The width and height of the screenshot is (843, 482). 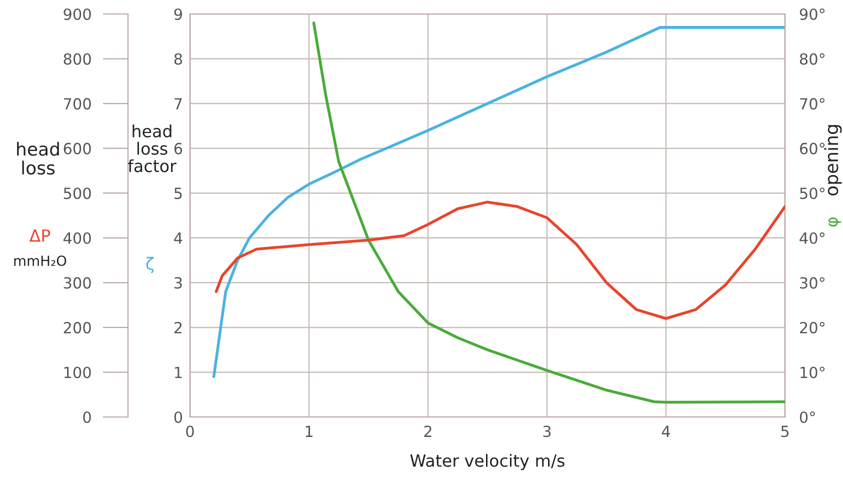 I want to click on y-tick-label: 7, so click(x=178, y=104).